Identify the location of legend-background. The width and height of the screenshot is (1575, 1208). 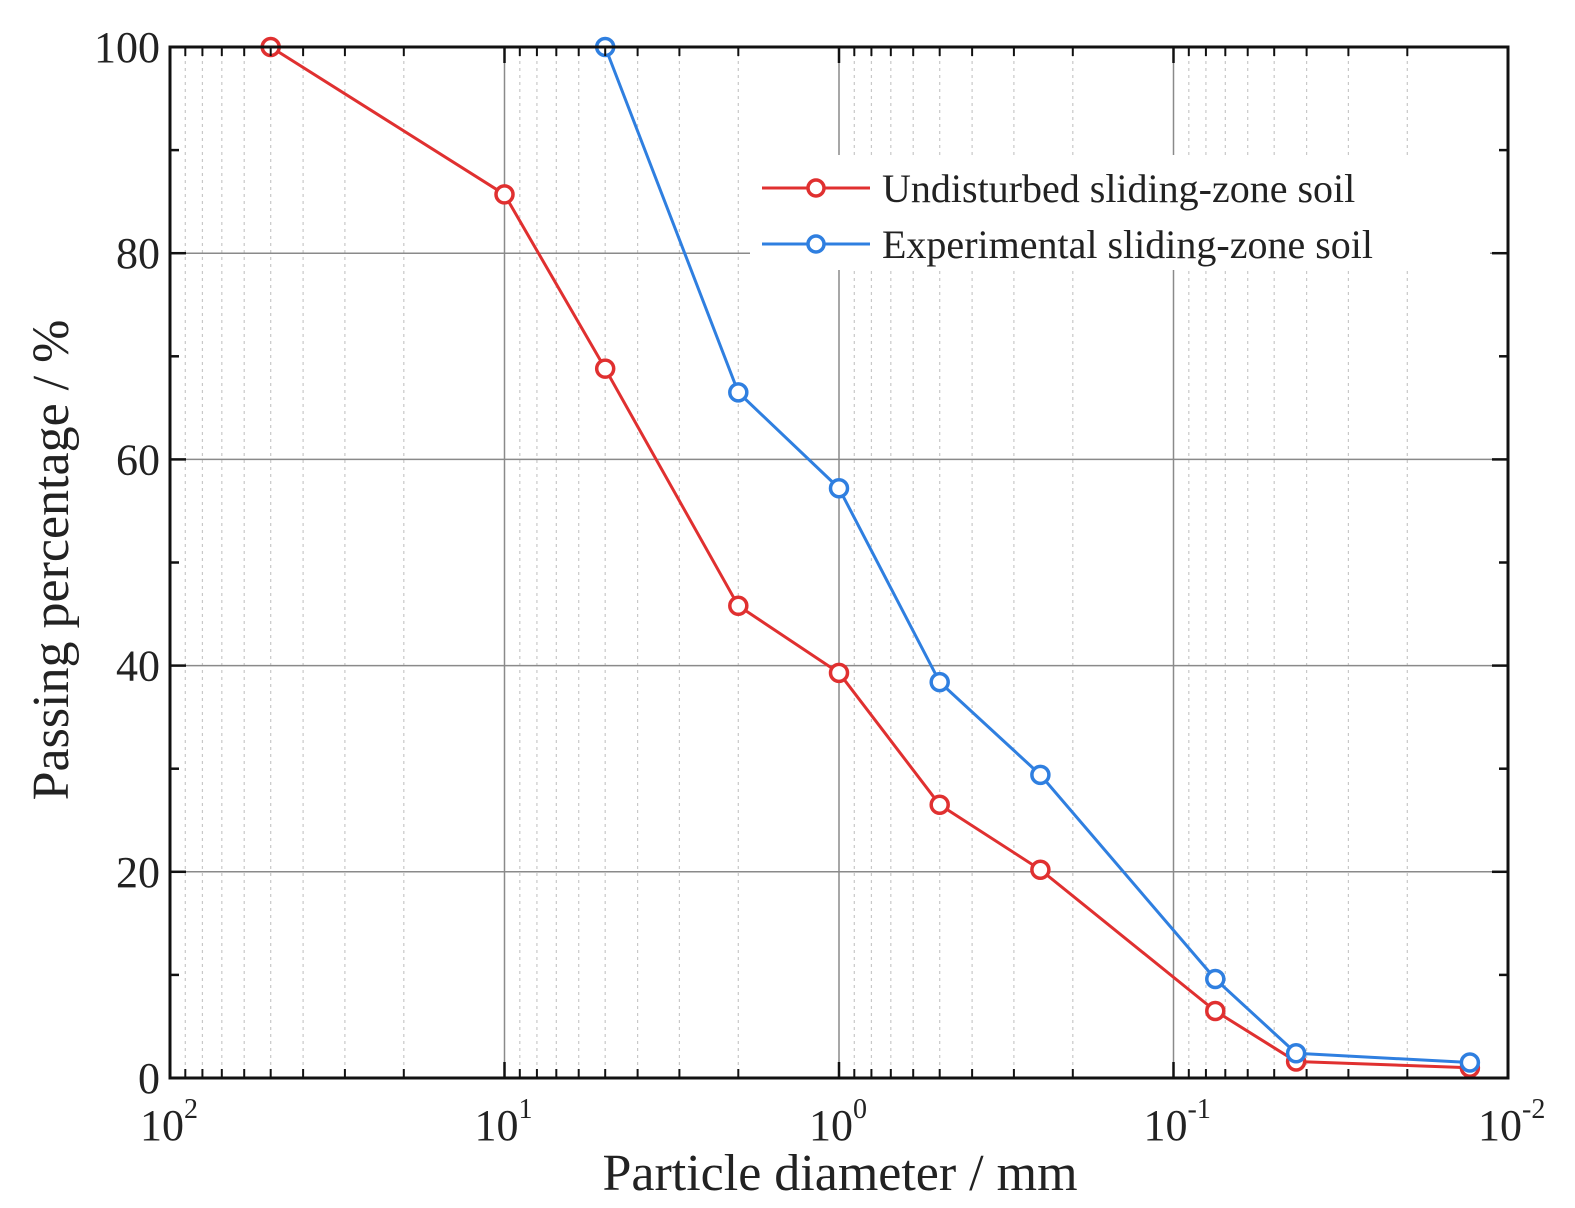
(1120, 212).